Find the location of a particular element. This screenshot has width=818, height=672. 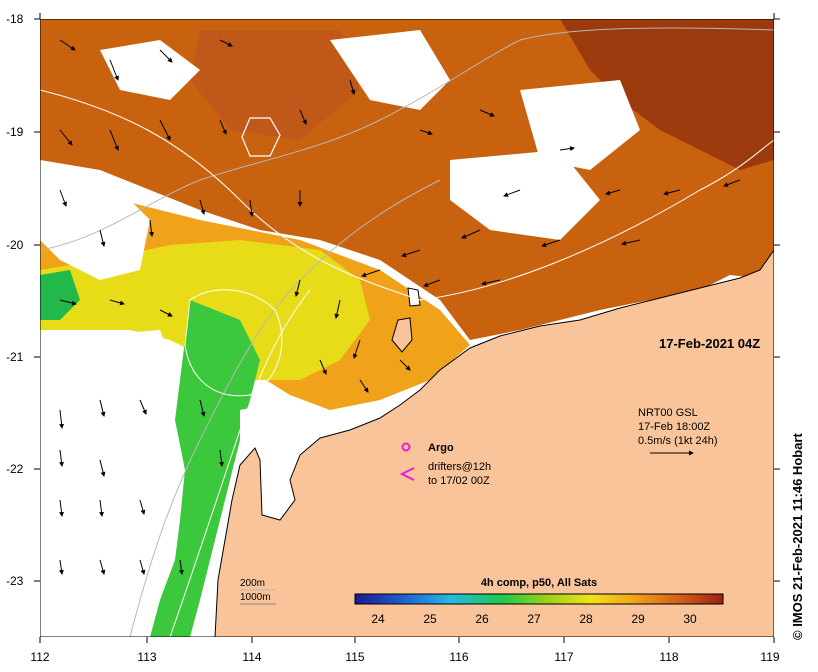

colorbar-label: 27 is located at coordinates (534, 619).